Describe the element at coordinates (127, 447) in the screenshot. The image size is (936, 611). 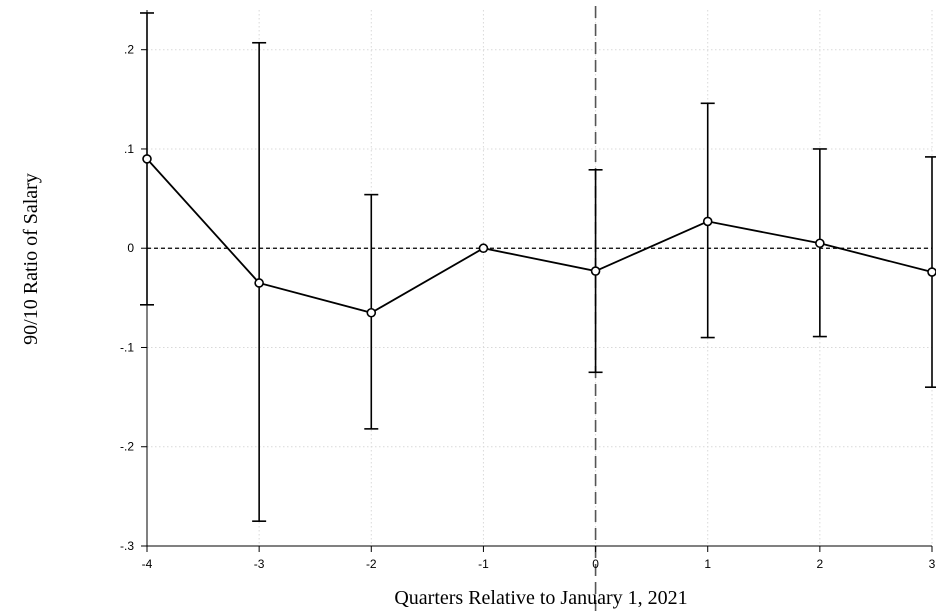
I see `y-tick-label: -.2` at that location.